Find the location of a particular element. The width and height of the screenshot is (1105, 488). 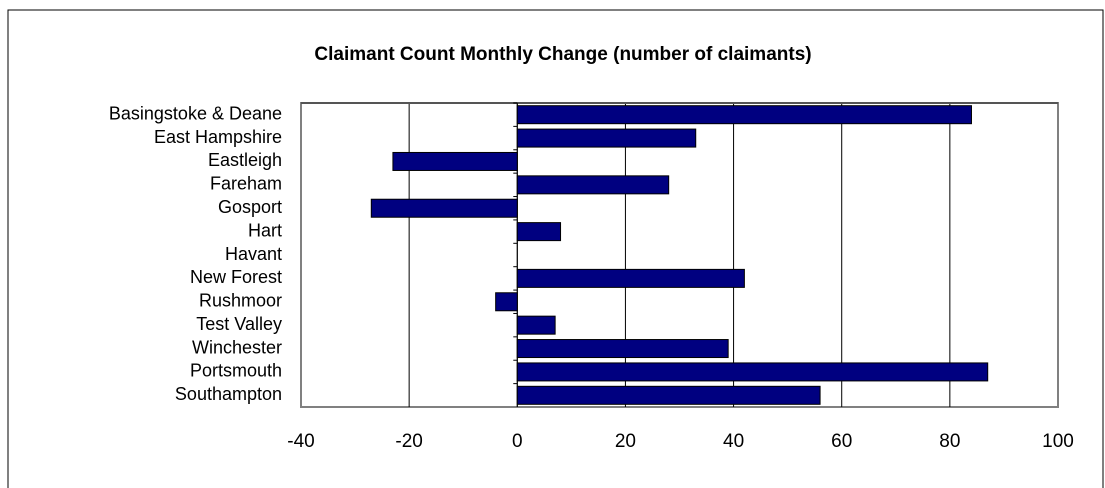

y-tick-label: Basingstoke & Deane is located at coordinates (195, 113).